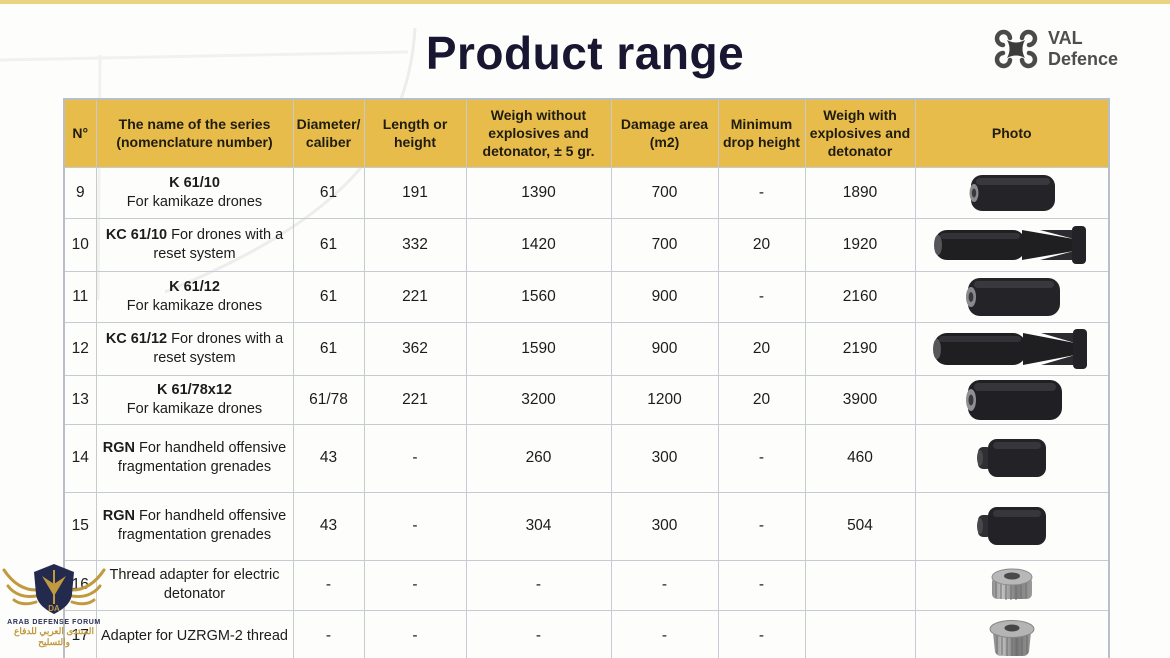 This screenshot has width=1170, height=658. What do you see at coordinates (538, 348) in the screenshot?
I see `weight-without-value: 1590` at bounding box center [538, 348].